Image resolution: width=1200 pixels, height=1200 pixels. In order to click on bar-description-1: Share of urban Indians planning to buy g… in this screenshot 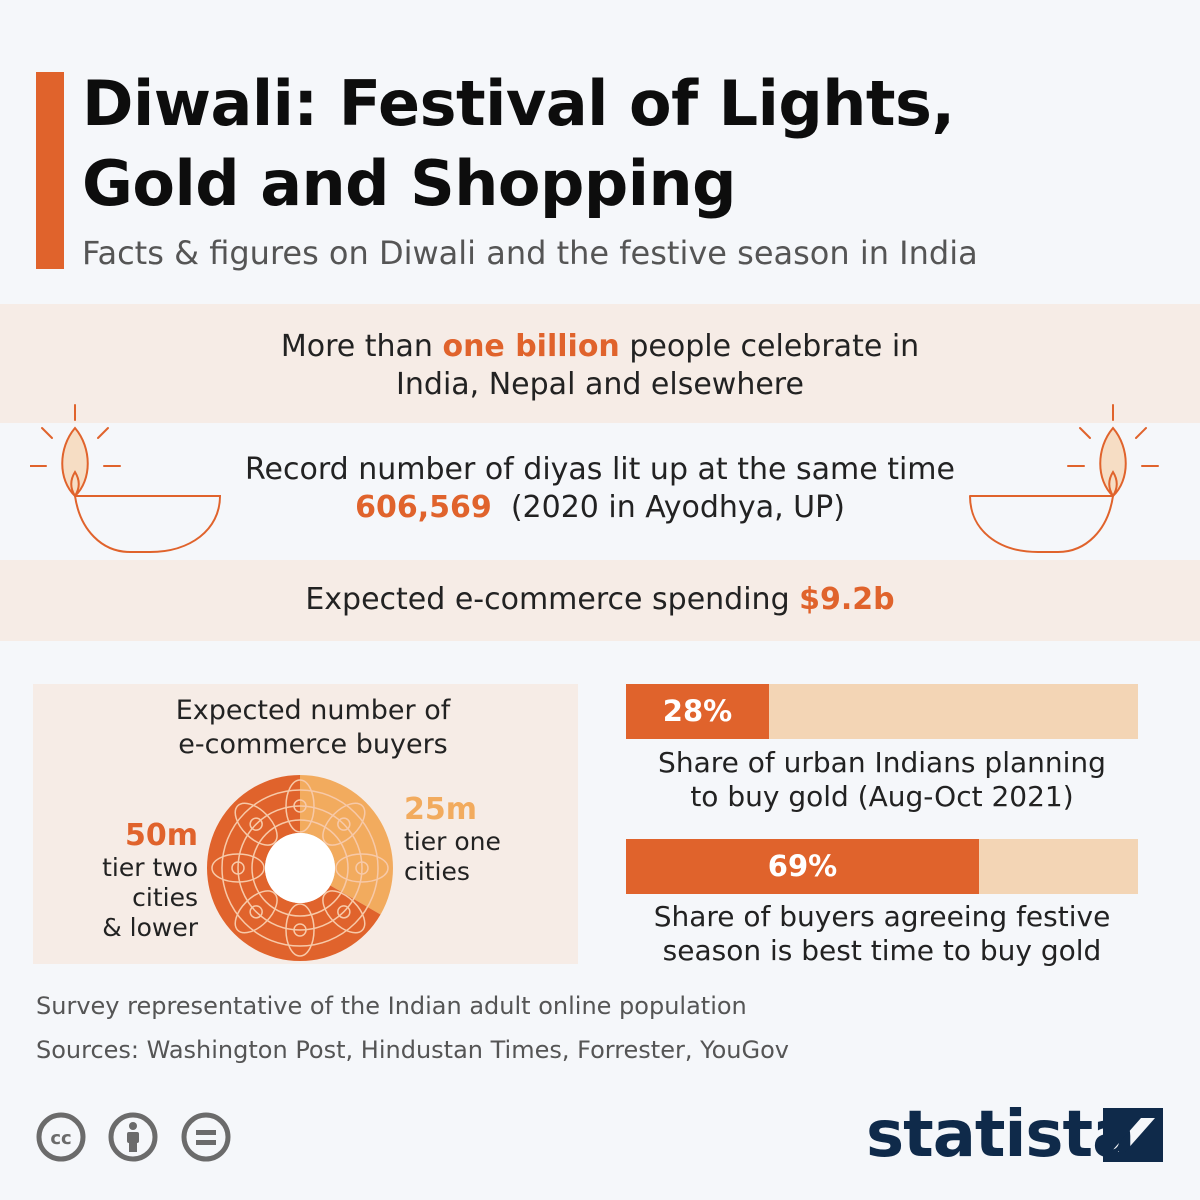, I will do `click(882, 780)`.